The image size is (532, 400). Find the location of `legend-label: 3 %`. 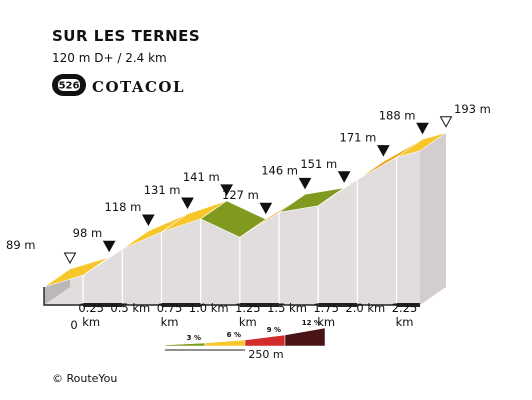

legend-label: 3 % is located at coordinates (194, 338).